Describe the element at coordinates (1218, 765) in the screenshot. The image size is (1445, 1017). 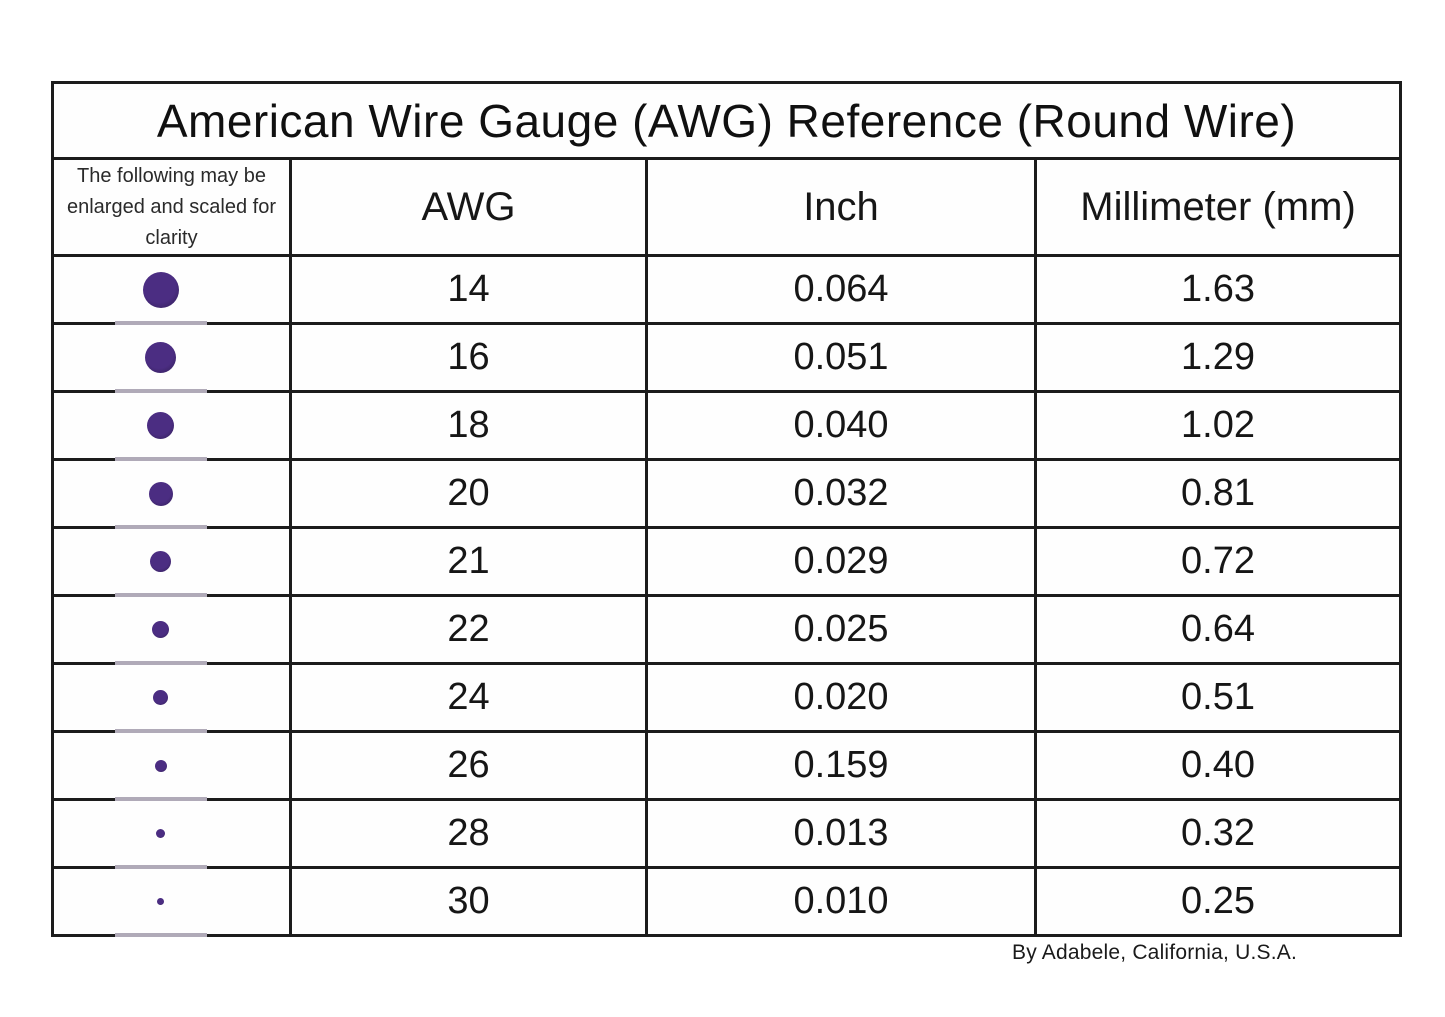
I see `mm-value: 0.40` at that location.